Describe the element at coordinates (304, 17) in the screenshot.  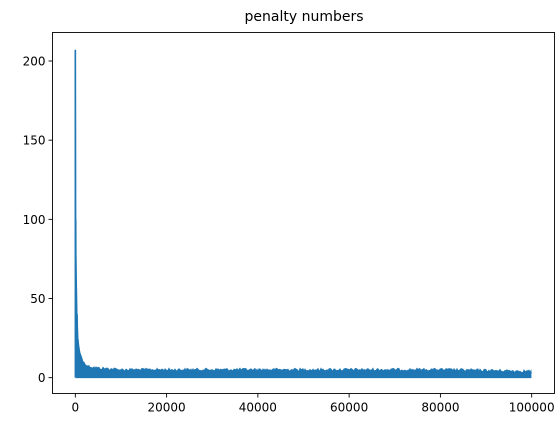
I see `chart-title: penalty numbers` at that location.